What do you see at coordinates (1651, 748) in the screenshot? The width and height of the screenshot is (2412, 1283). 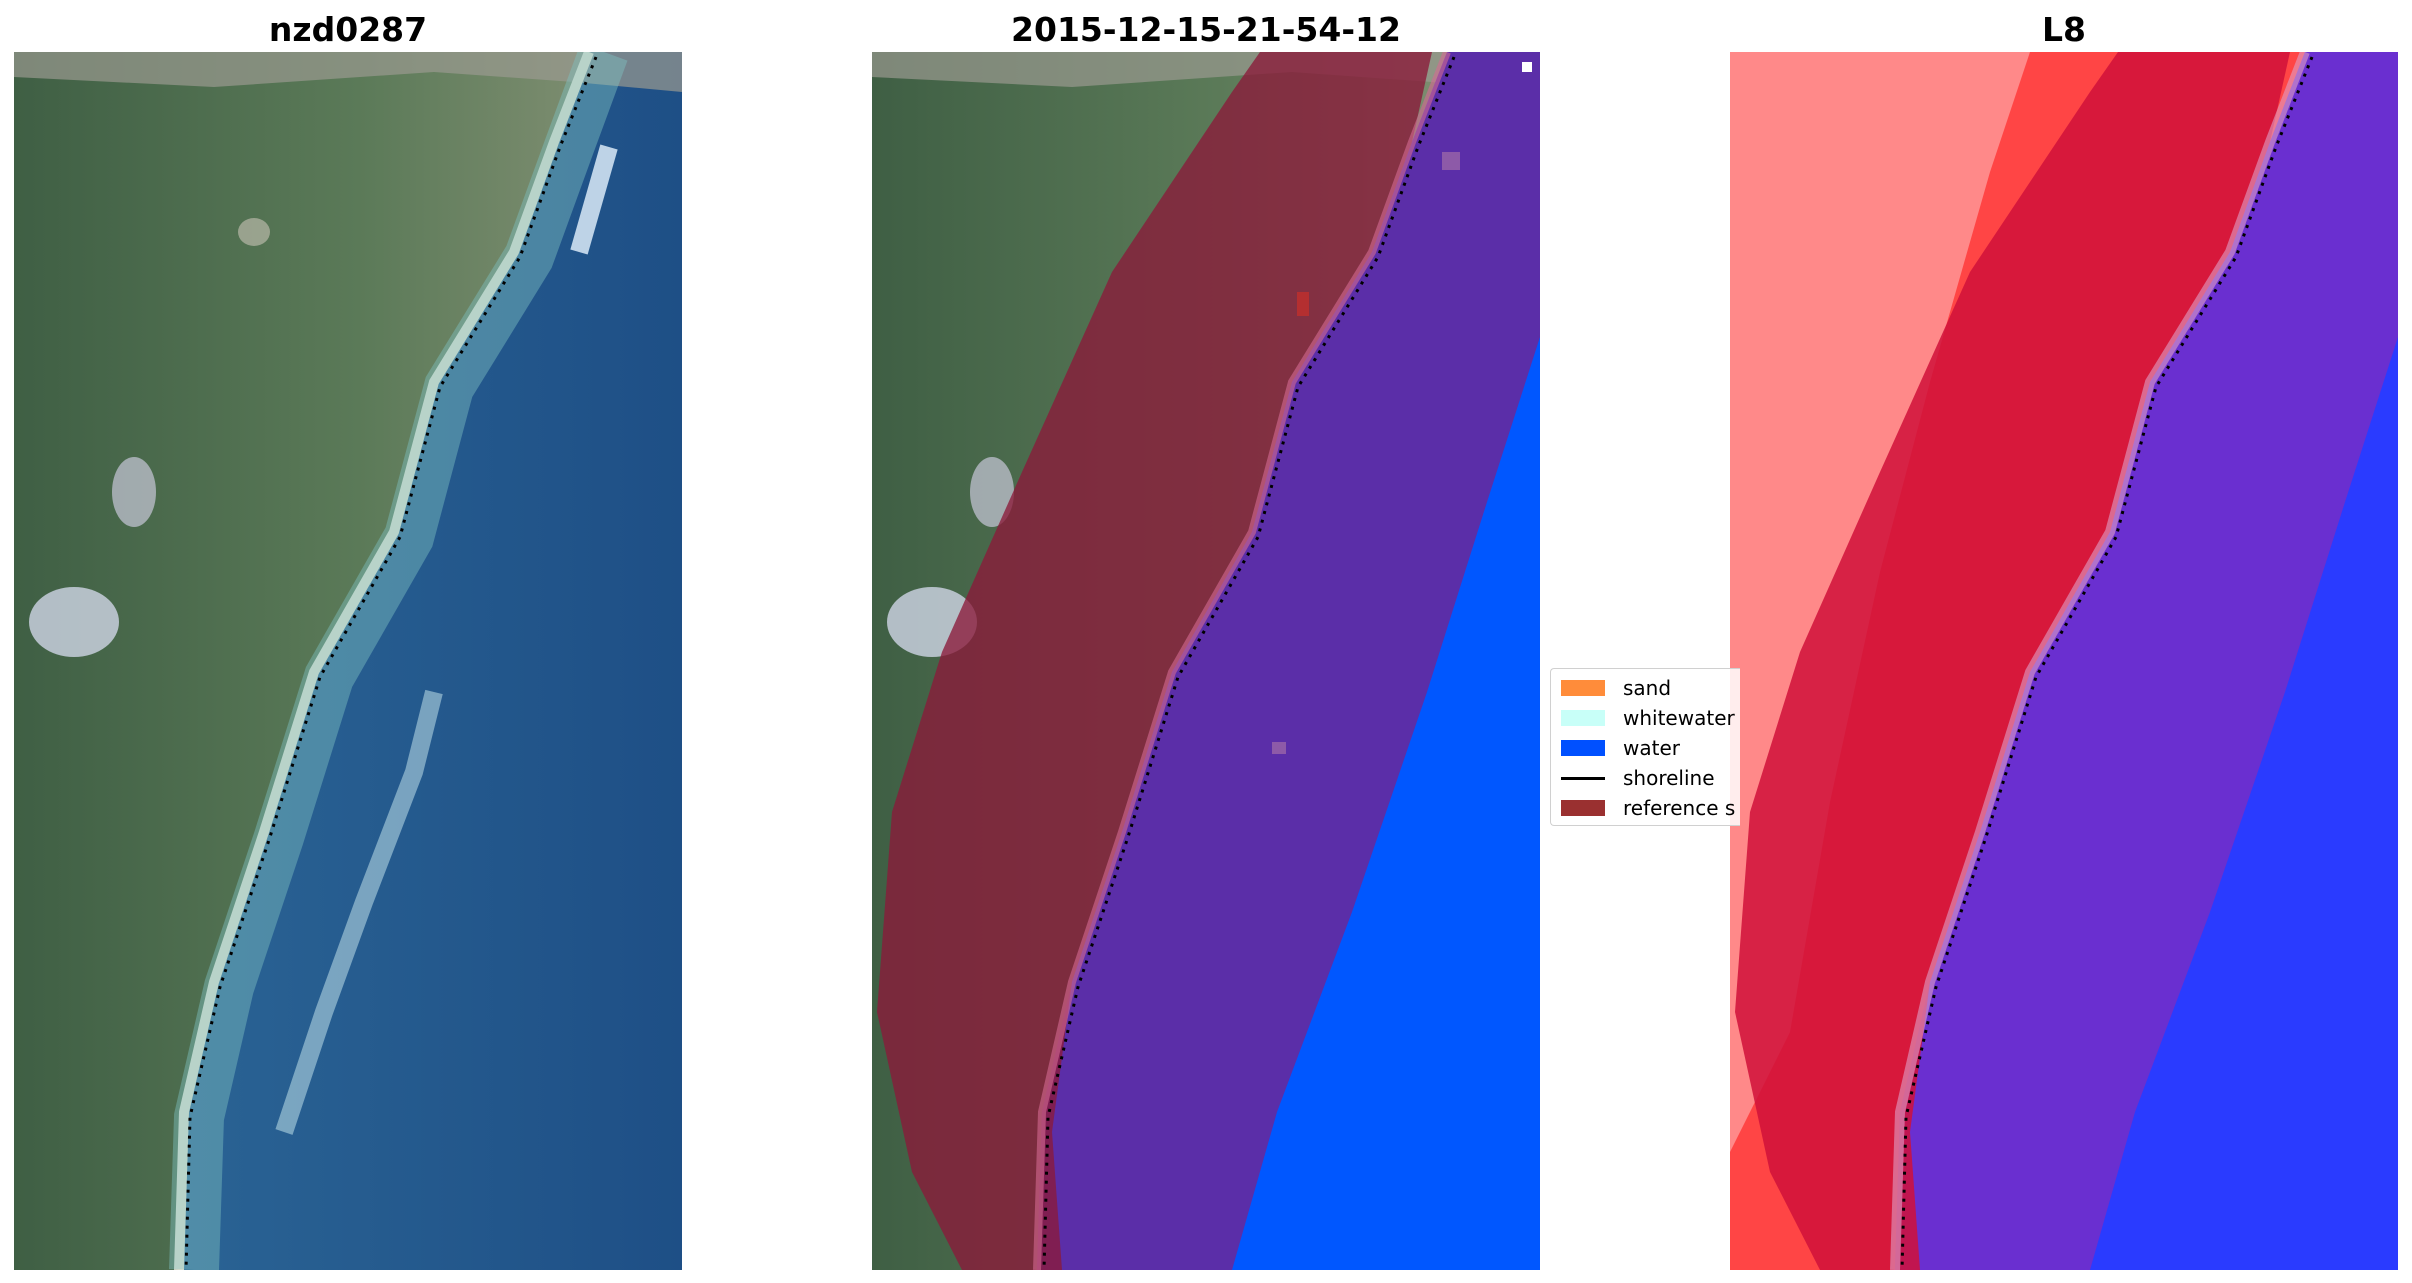 I see `legend-label: water` at bounding box center [1651, 748].